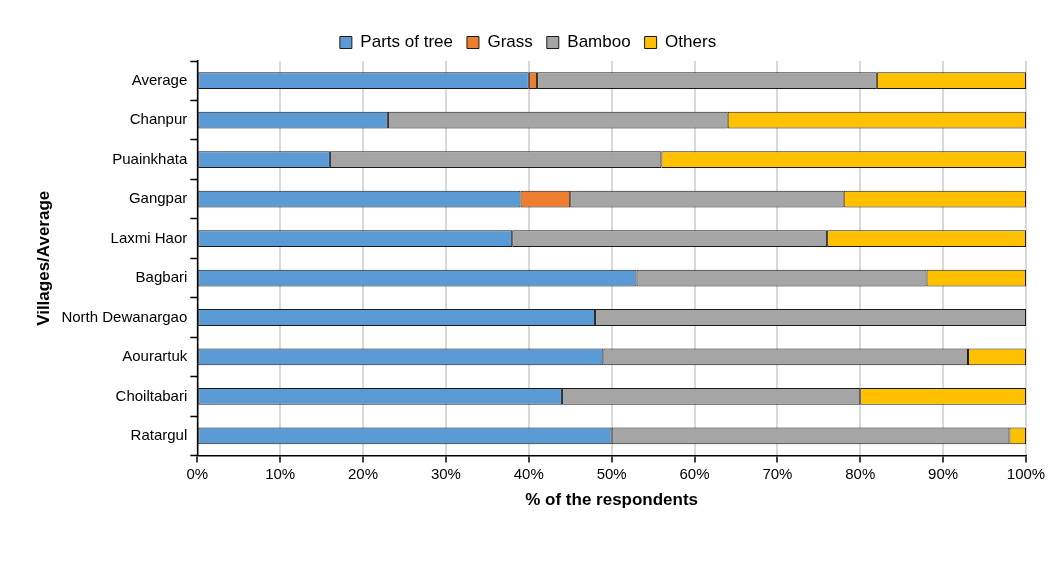 The width and height of the screenshot is (1056, 575). I want to click on x-tick-label: 30%, so click(445, 473).